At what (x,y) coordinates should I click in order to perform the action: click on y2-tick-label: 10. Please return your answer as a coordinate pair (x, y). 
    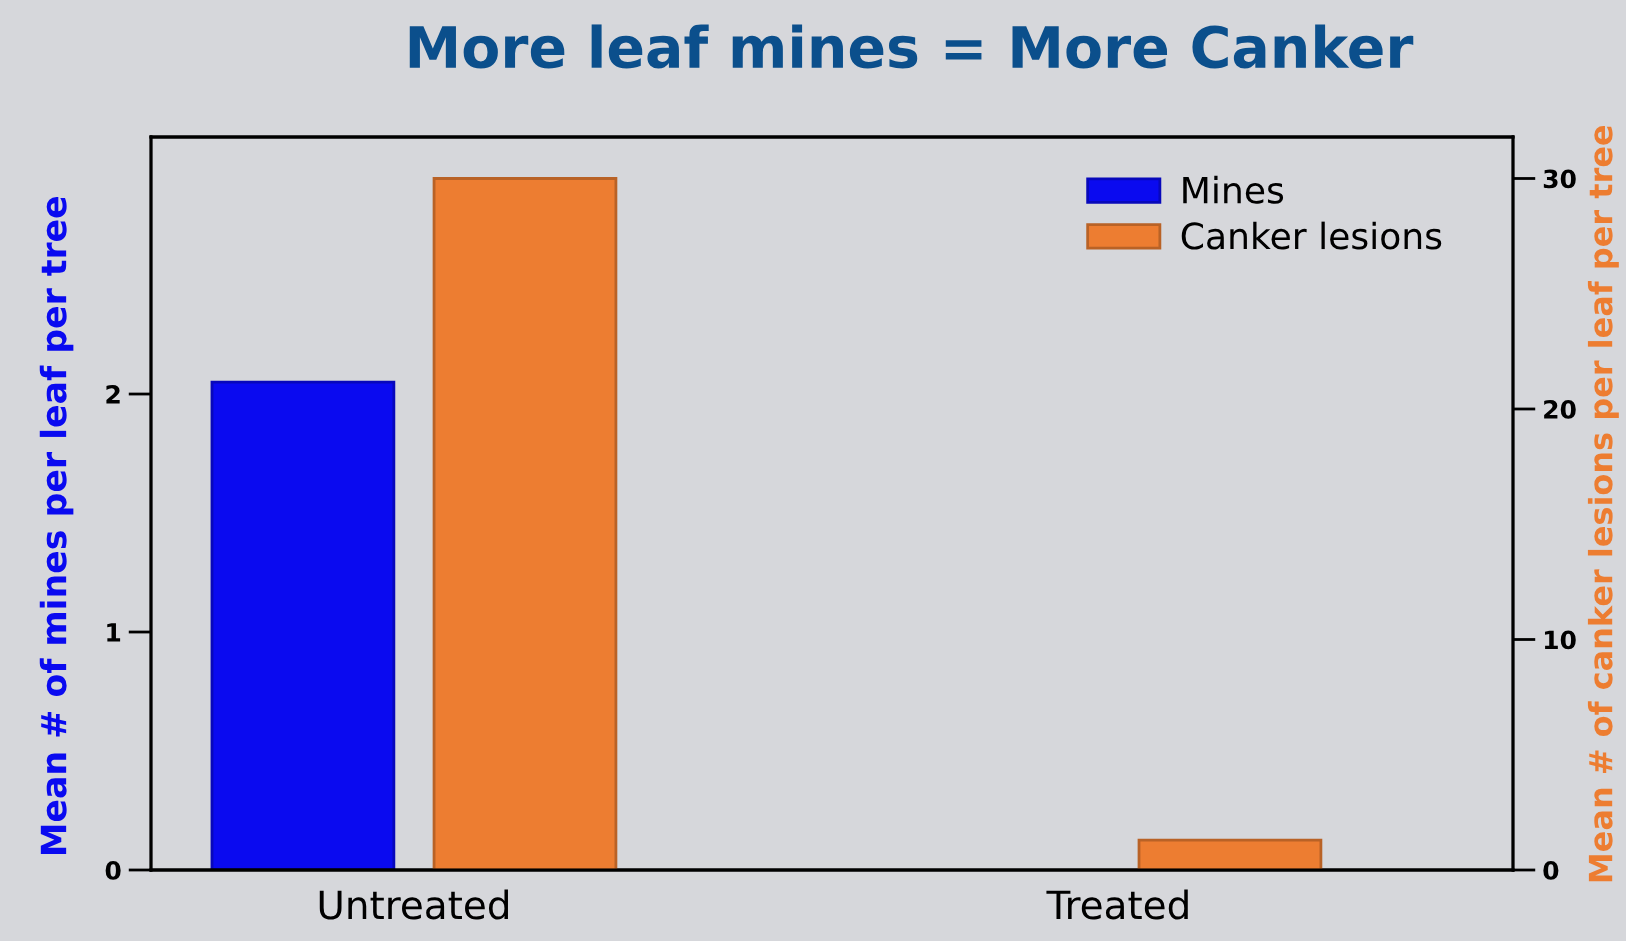
    Looking at the image, I should click on (1560, 640).